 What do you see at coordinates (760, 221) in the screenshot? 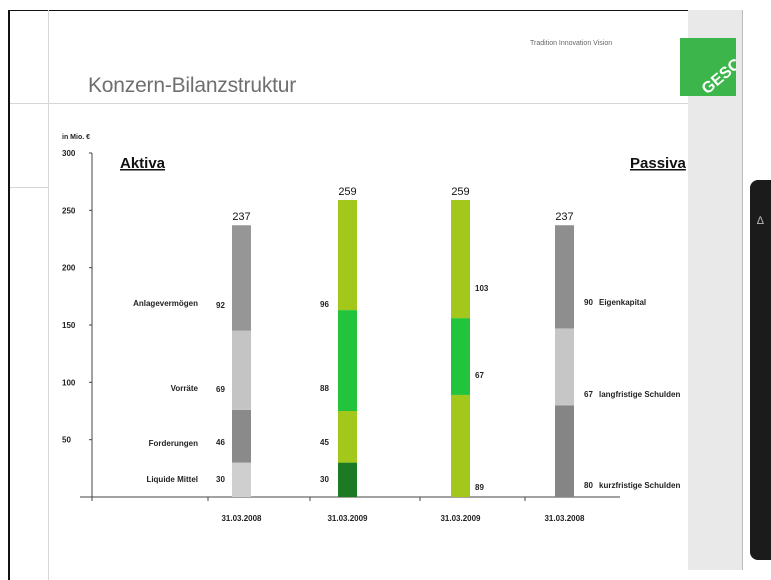
I see `device-mark: ∆` at bounding box center [760, 221].